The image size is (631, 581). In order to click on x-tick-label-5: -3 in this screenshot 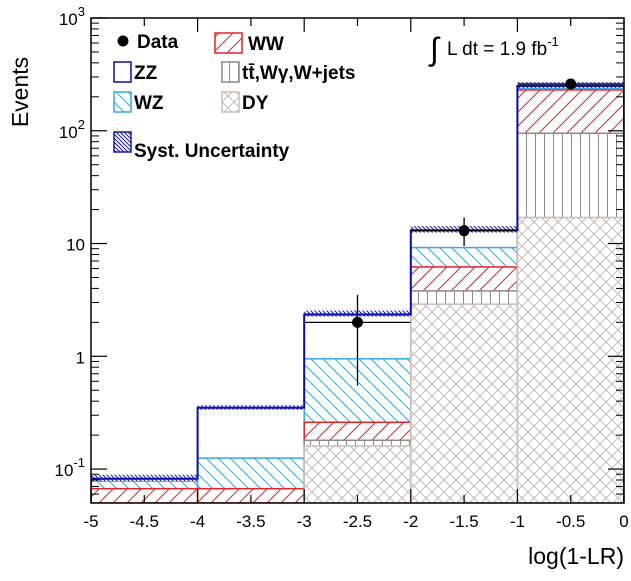, I will do `click(304, 521)`.